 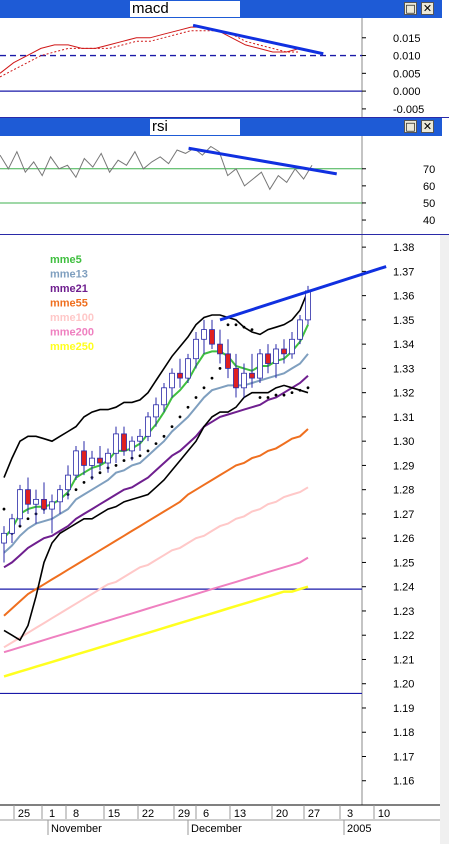 I want to click on x-tick-label: 27, so click(x=314, y=814).